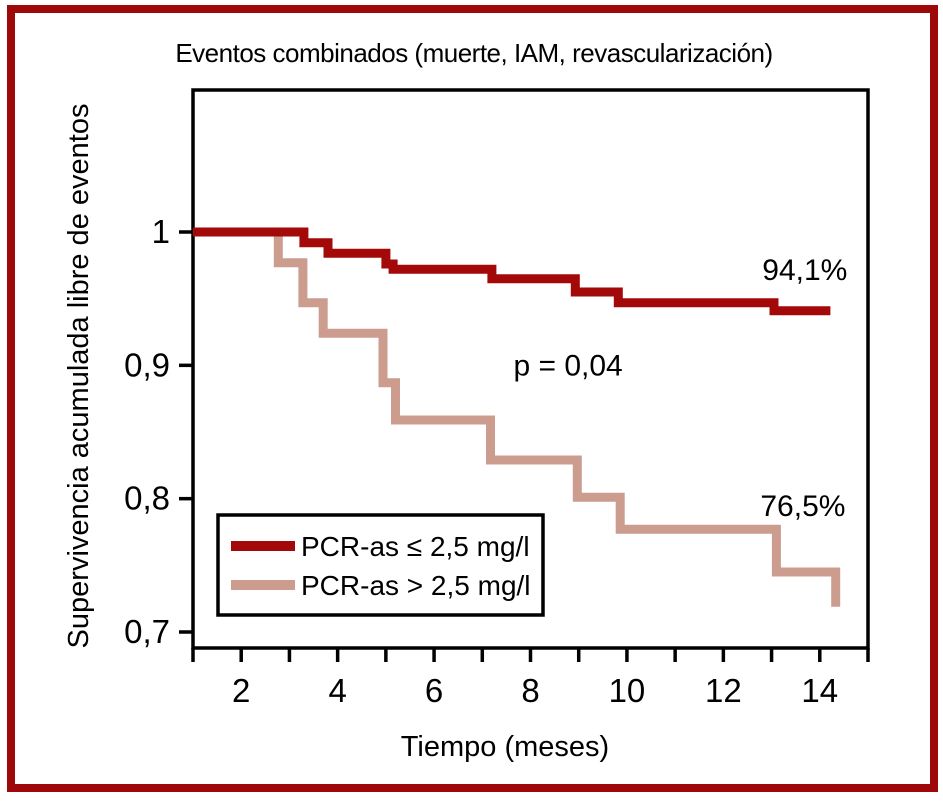 The width and height of the screenshot is (943, 805). What do you see at coordinates (337, 690) in the screenshot?
I see `x-tick-label: 4` at bounding box center [337, 690].